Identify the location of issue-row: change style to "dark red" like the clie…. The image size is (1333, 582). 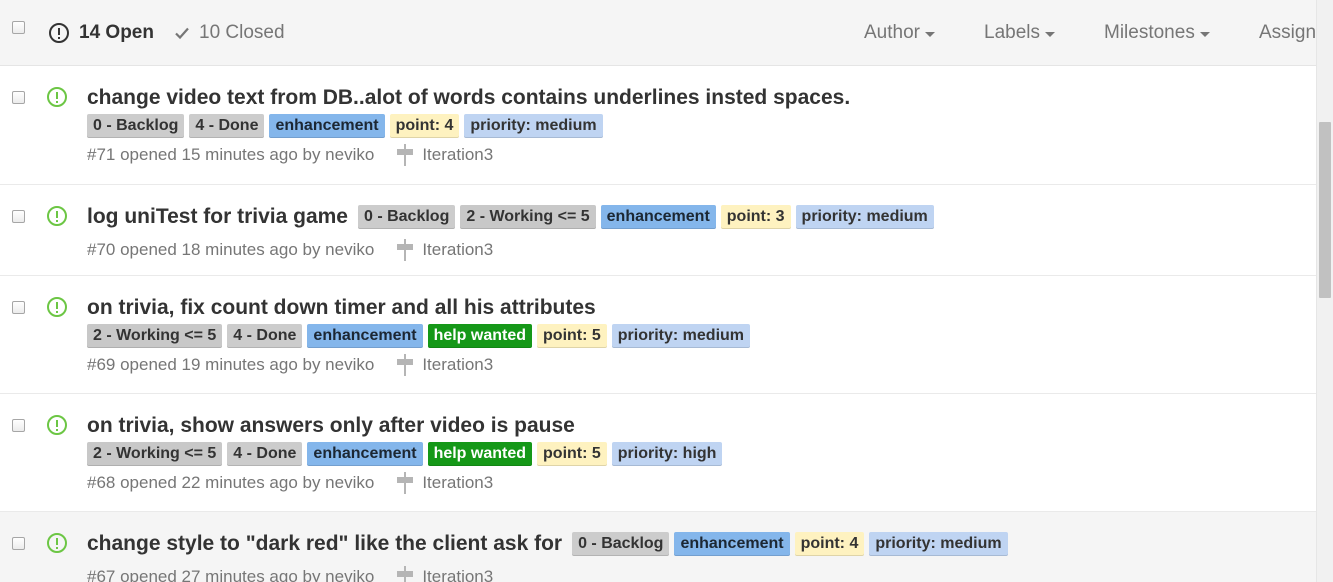
(658, 547).